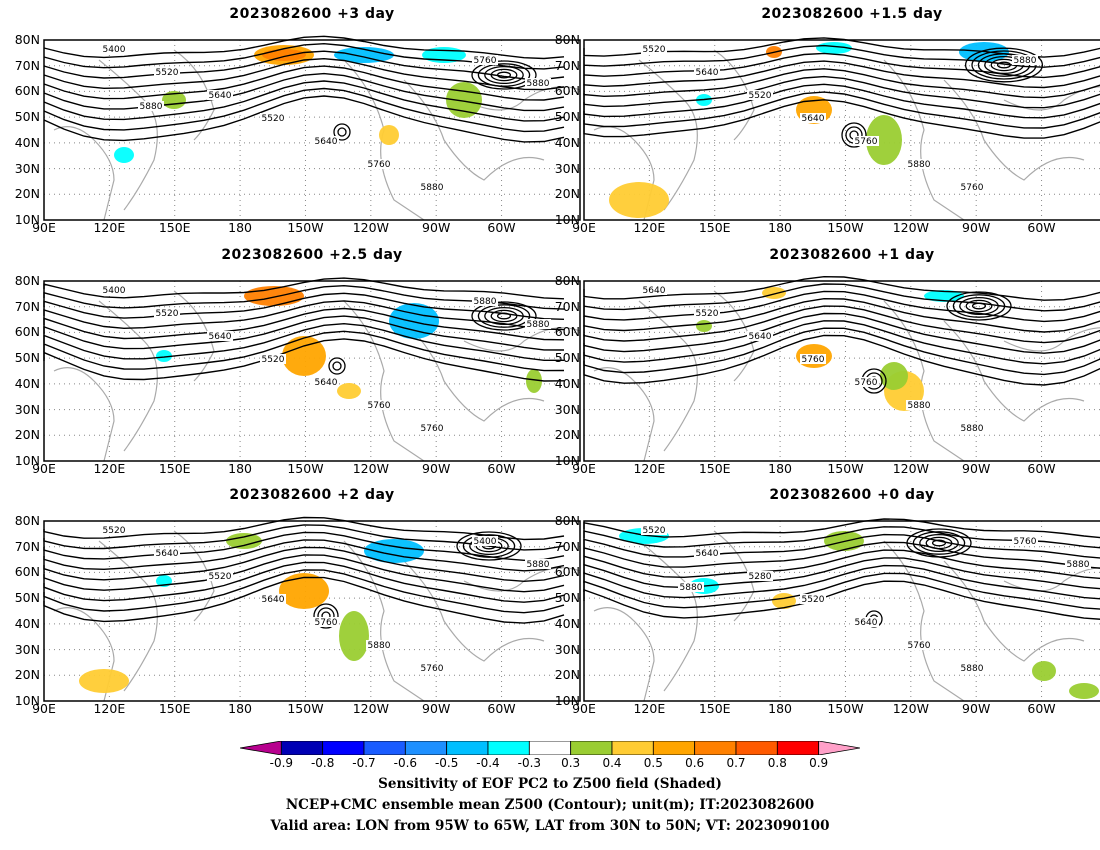  I want to click on colorbar-tick-label: 0.4, so click(612, 763).